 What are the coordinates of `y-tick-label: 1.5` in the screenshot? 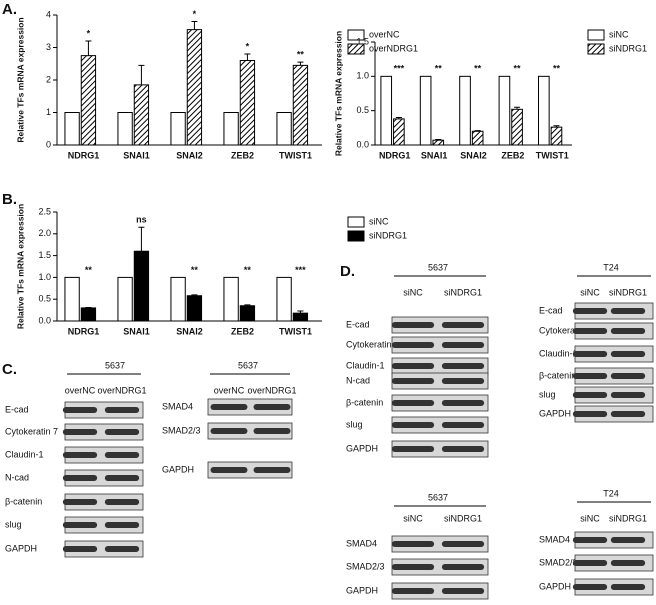 It's located at (44, 255).